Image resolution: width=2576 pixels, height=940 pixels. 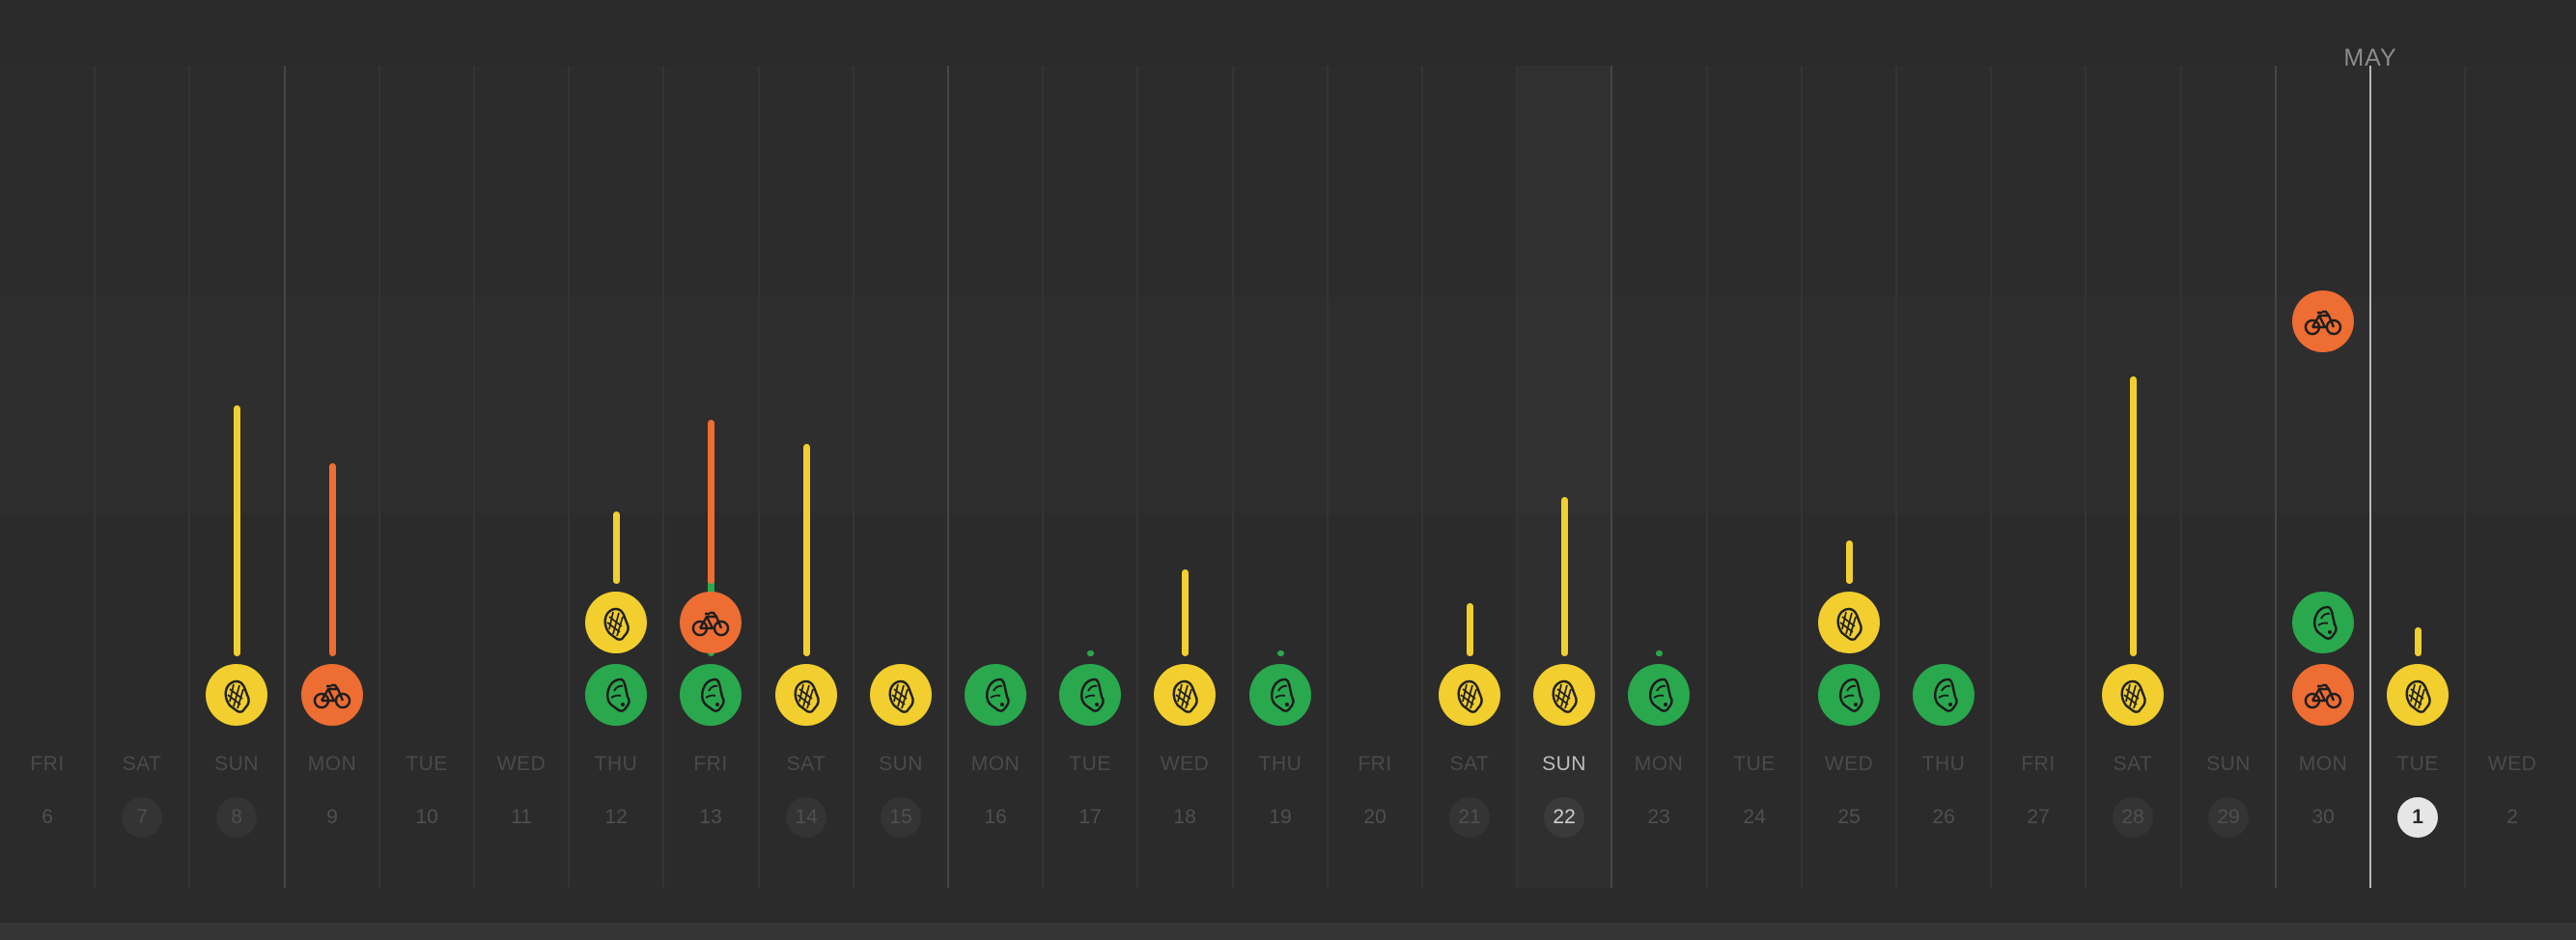 What do you see at coordinates (332, 817) in the screenshot?
I see `date-label: 9` at bounding box center [332, 817].